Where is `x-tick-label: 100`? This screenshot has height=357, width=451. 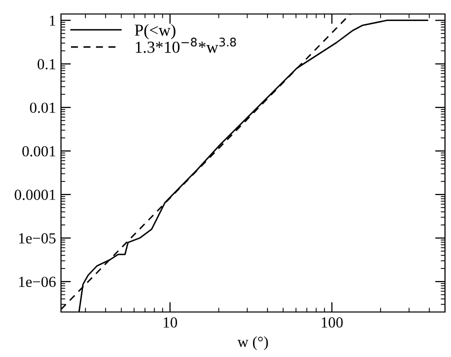
x-tick-label: 100 is located at coordinates (332, 322).